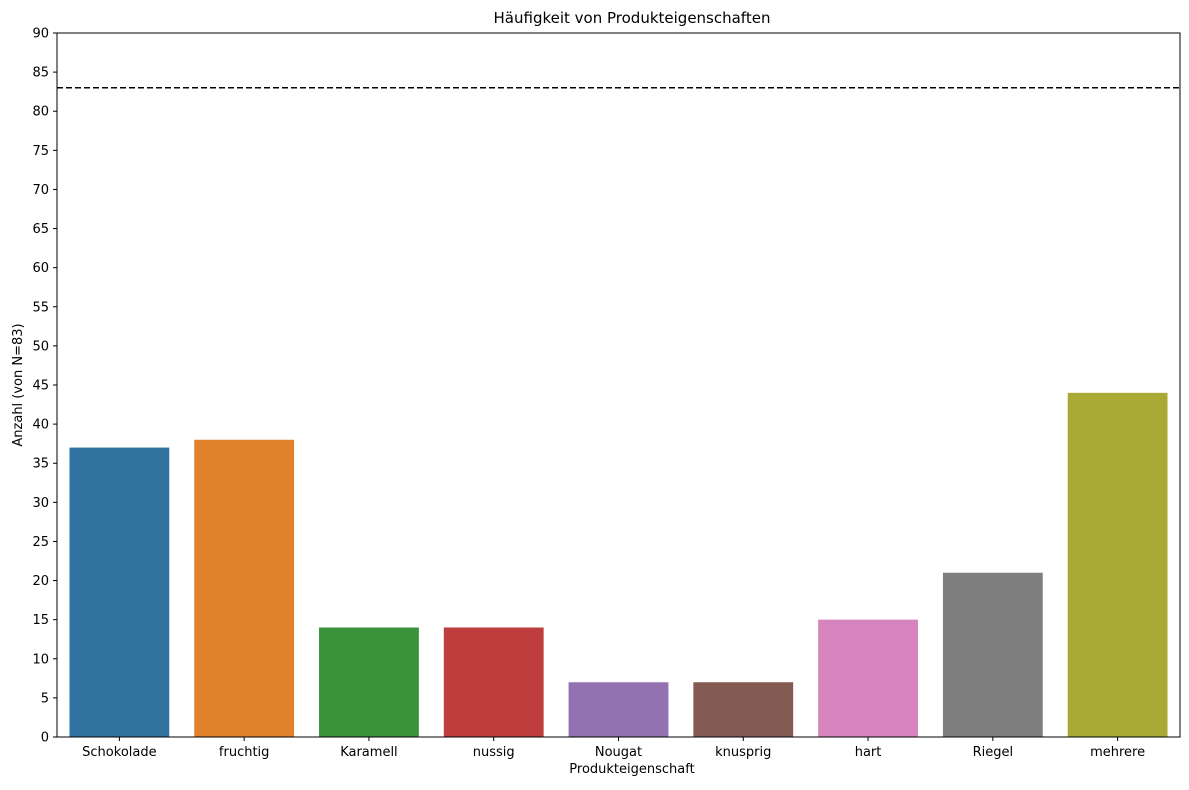  Describe the element at coordinates (868, 752) in the screenshot. I see `x-tick-label: hart` at that location.